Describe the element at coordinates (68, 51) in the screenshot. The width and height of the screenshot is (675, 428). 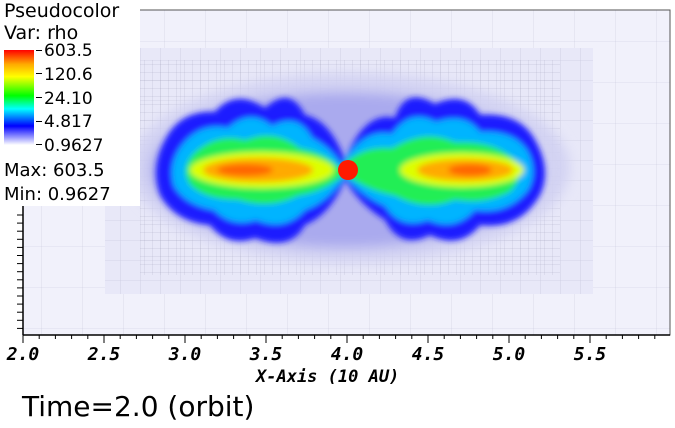
I see `colorbar-label: 603.5` at that location.